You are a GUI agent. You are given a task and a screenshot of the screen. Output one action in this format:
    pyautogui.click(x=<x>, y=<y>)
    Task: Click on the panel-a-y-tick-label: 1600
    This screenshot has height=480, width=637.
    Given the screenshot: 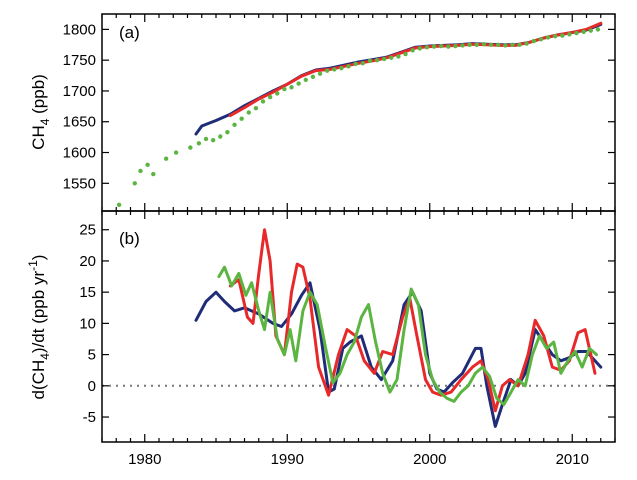 What is the action you would take?
    pyautogui.click(x=79, y=153)
    